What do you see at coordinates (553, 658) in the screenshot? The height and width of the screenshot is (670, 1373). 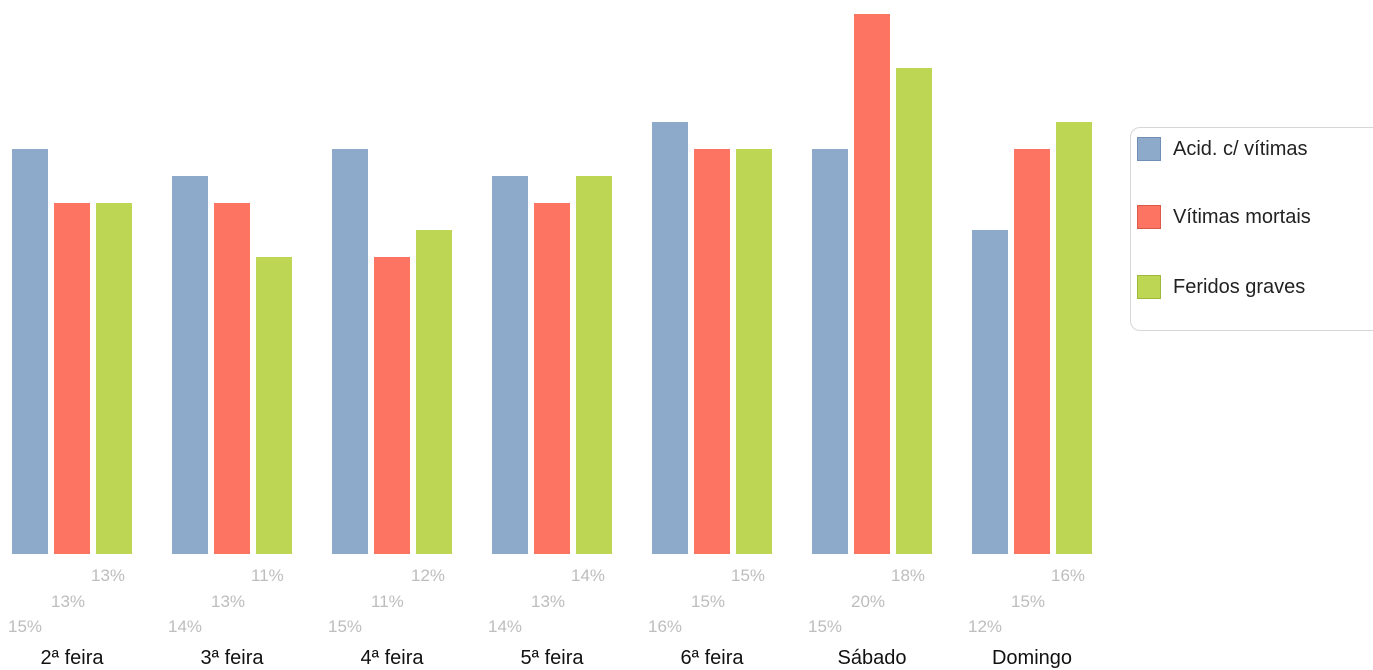 I see `category-label-4: 5ª feira` at bounding box center [553, 658].